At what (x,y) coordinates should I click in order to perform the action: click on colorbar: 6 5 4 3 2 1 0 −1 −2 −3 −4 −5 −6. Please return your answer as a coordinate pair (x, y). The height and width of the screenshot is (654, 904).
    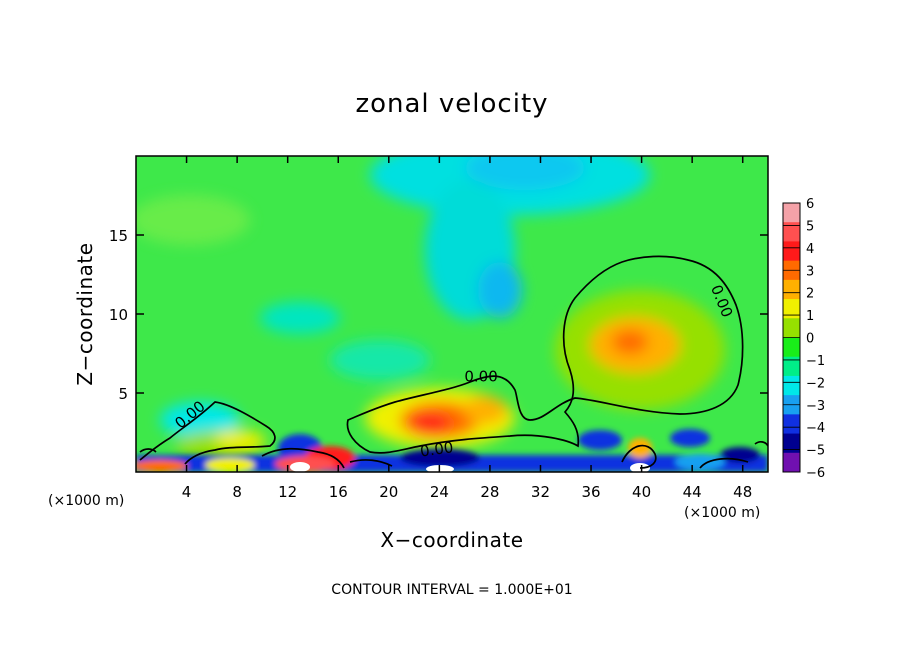
    Looking at the image, I should click on (803, 339).